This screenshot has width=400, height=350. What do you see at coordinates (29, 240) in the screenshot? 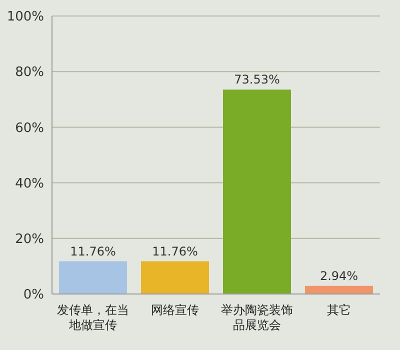
I see `y-tick-label: 20%` at bounding box center [29, 240].